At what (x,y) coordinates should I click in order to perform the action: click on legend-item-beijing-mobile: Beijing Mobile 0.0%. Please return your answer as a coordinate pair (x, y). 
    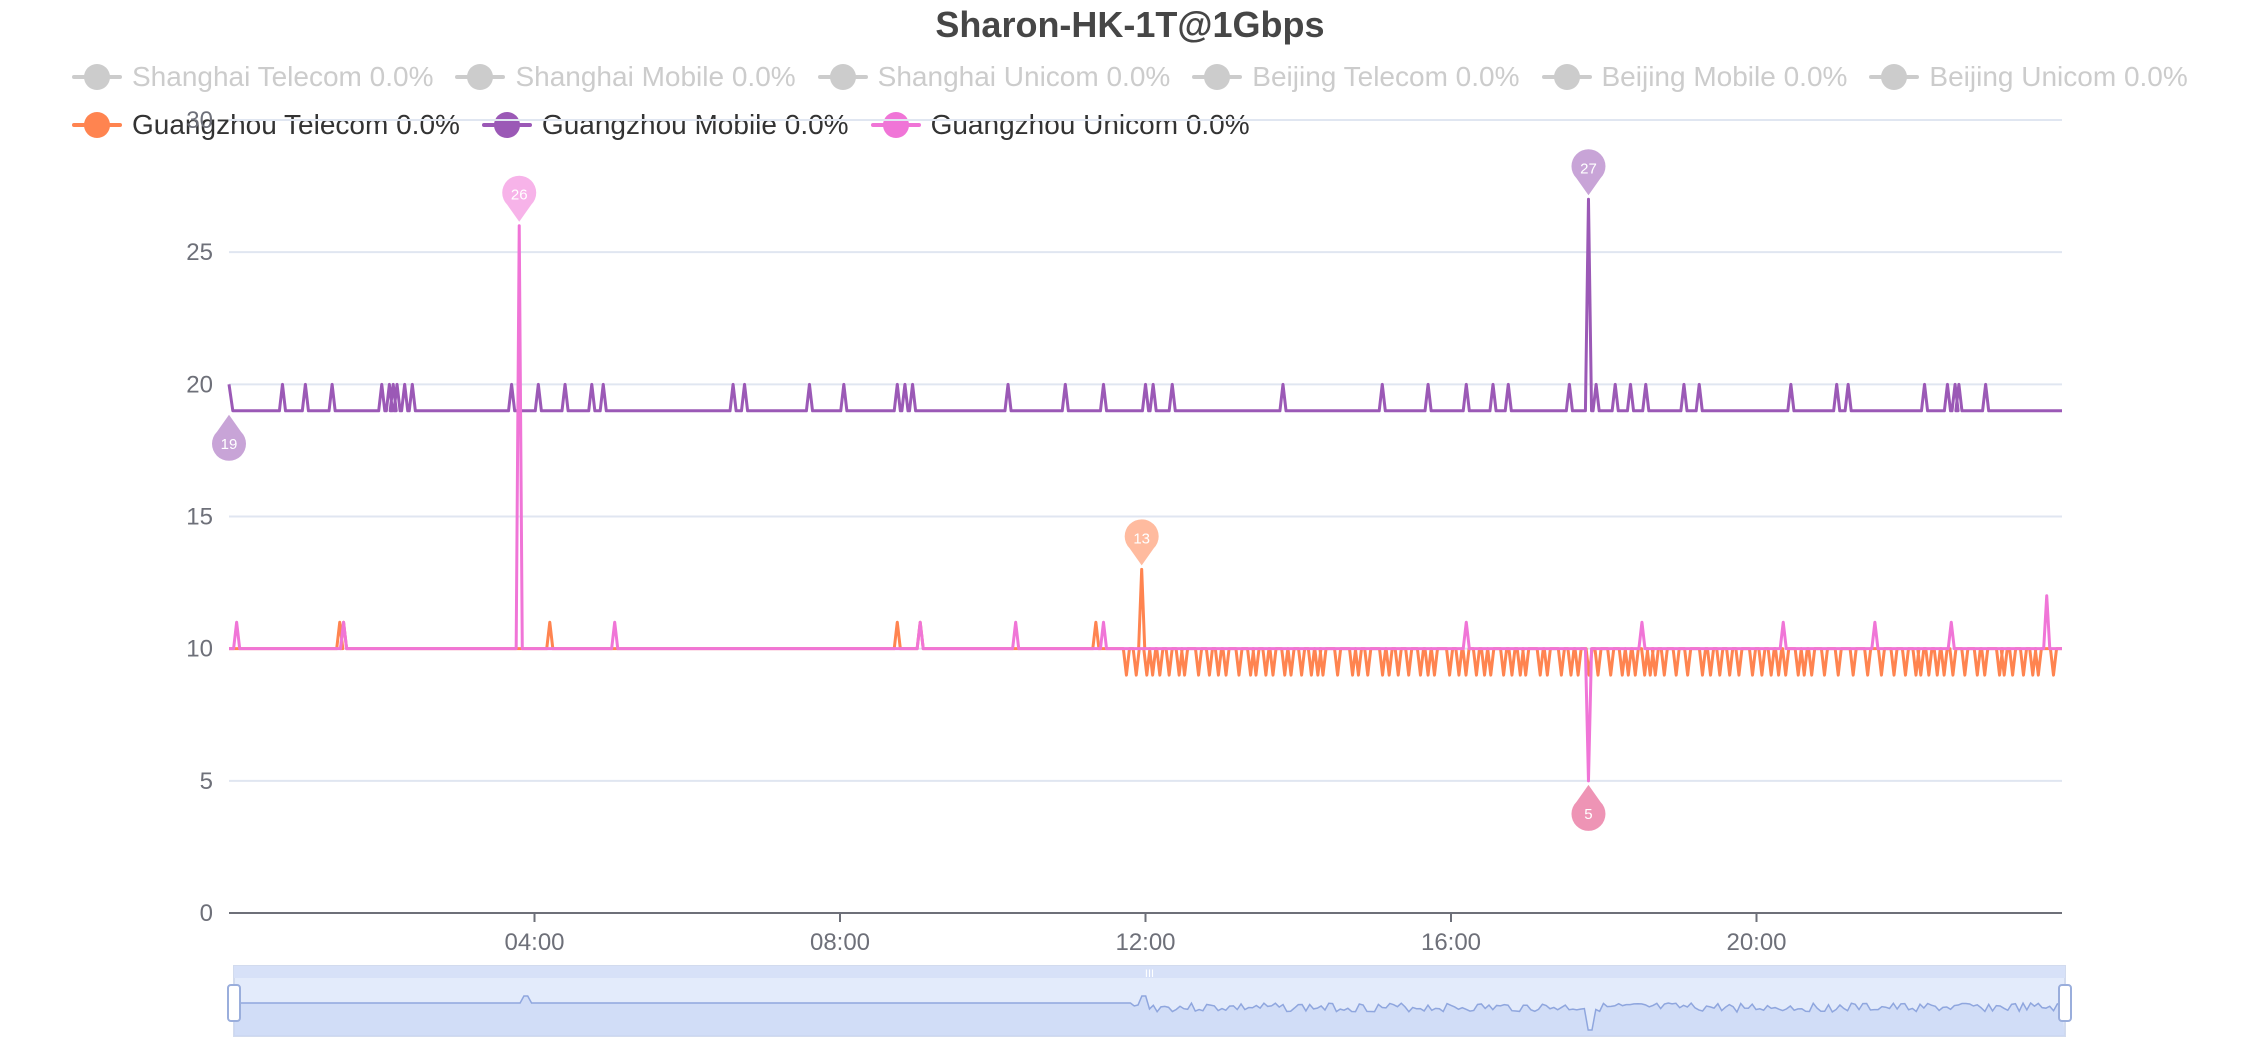
    Looking at the image, I should click on (1694, 77).